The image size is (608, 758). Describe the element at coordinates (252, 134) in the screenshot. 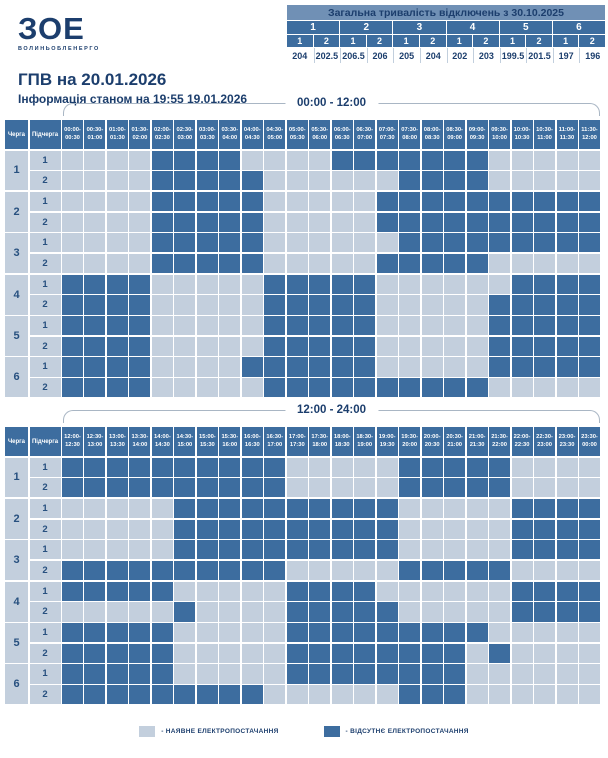

I see `time-slot-header: 04:00- 04:30` at that location.